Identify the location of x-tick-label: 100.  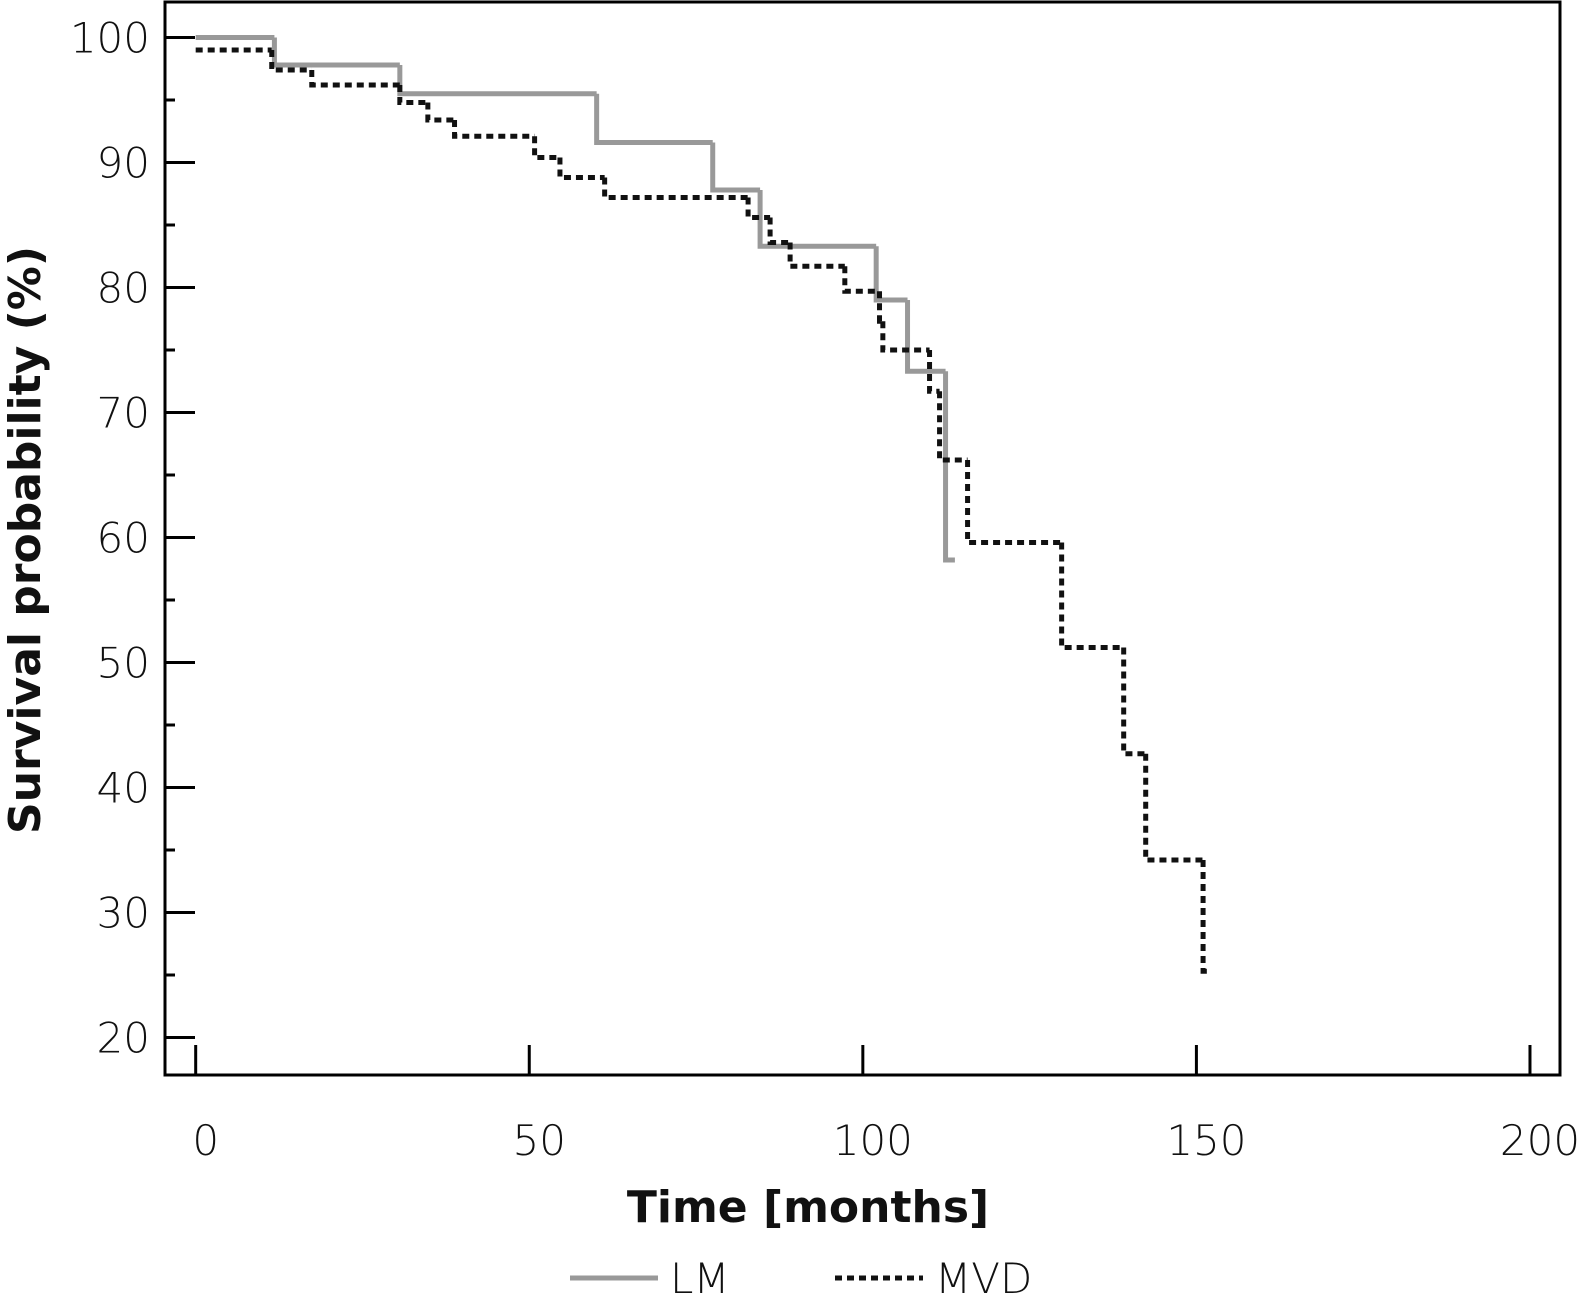
(873, 1140).